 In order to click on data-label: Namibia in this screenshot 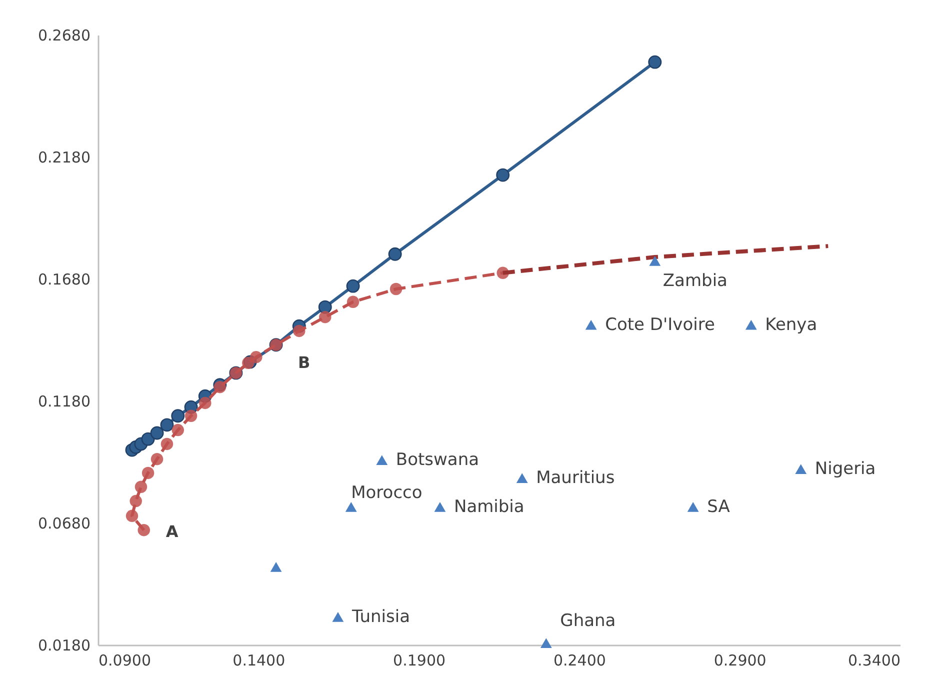, I will do `click(489, 506)`.